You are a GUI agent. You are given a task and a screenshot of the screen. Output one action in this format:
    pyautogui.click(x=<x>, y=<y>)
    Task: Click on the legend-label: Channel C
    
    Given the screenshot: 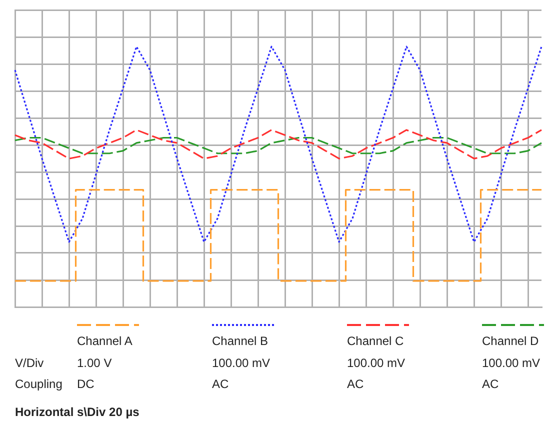 What is the action you would take?
    pyautogui.click(x=375, y=341)
    